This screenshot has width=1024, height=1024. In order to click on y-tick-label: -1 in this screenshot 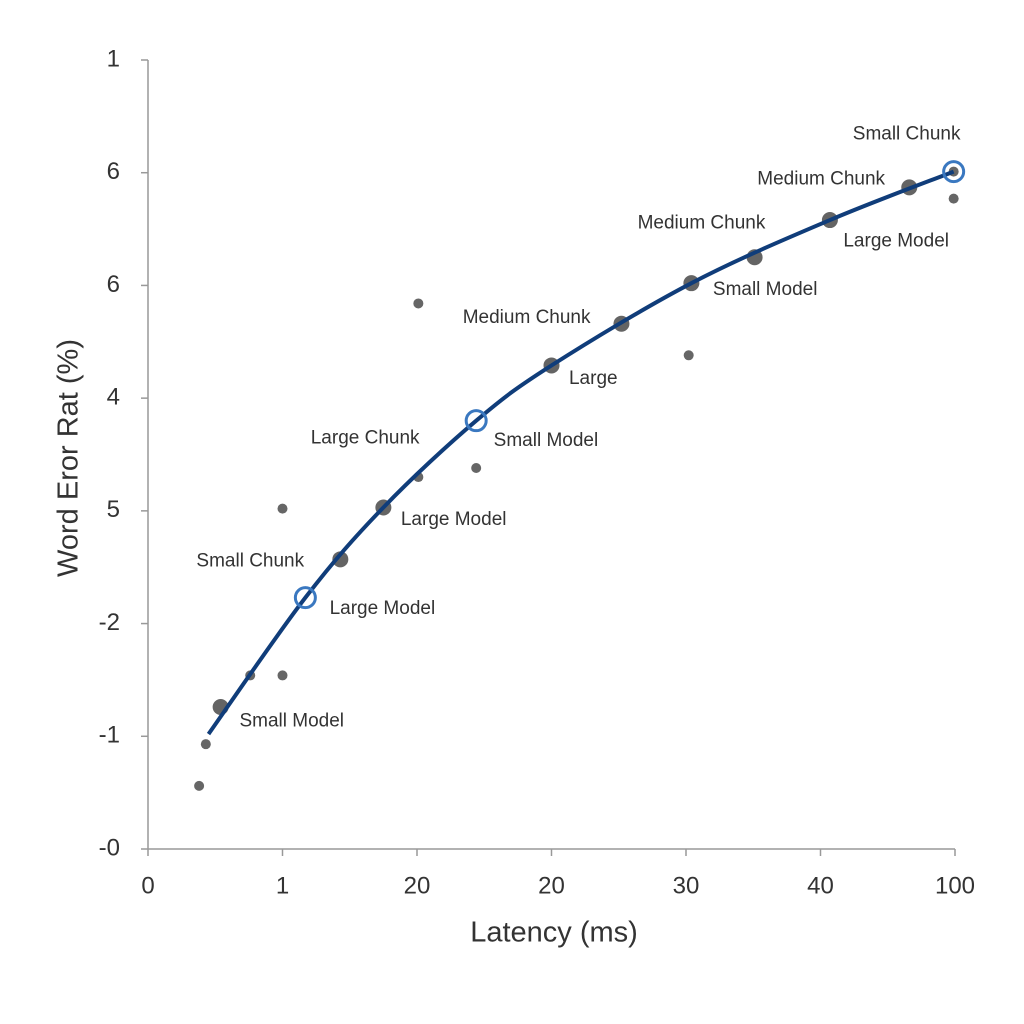, I will do `click(109, 735)`.